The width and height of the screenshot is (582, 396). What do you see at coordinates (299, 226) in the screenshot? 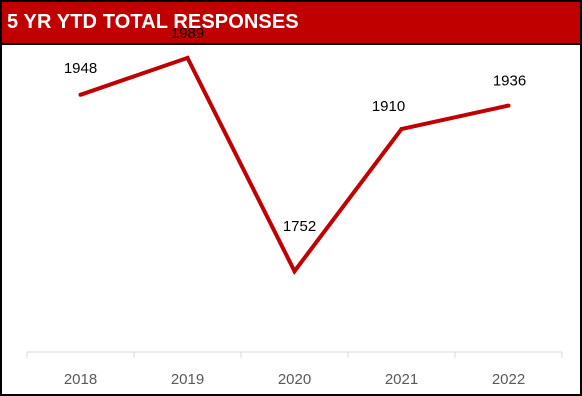
I see `data-label: 1752` at bounding box center [299, 226].